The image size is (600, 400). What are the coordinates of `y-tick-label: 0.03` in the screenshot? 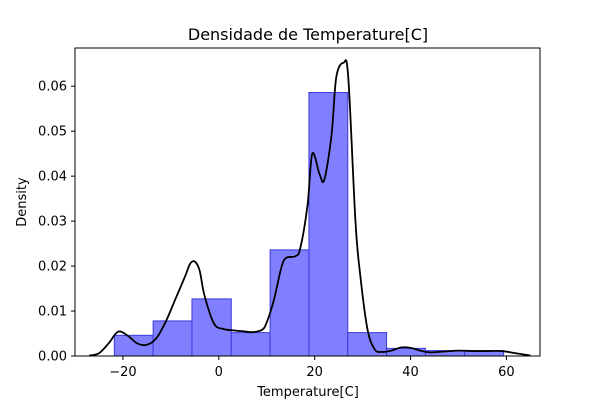 It's located at (52, 222).